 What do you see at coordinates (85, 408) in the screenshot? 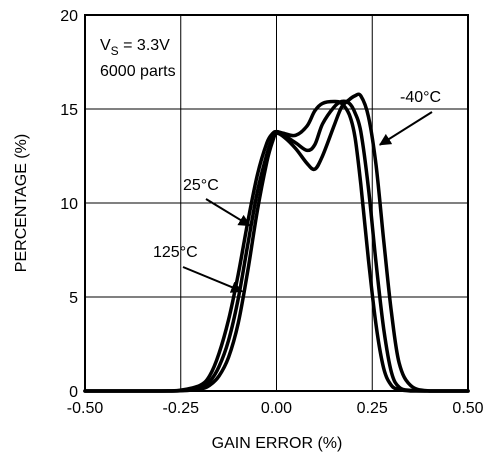
I see `x-tick-label: -0.50` at bounding box center [85, 408].